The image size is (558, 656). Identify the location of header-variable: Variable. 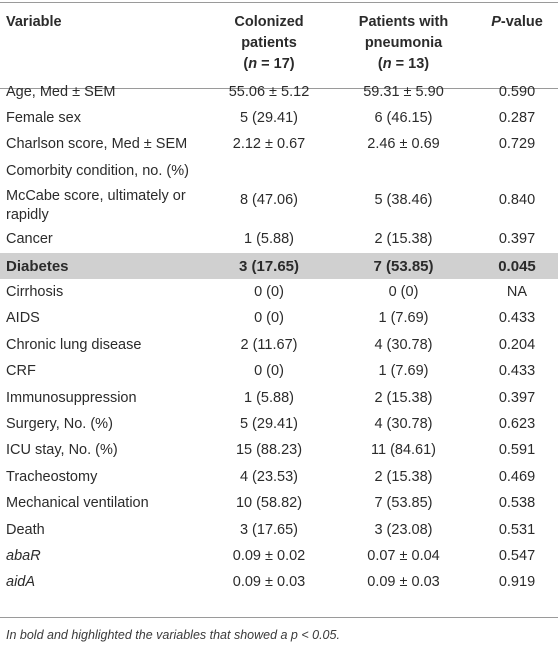
(34, 22).